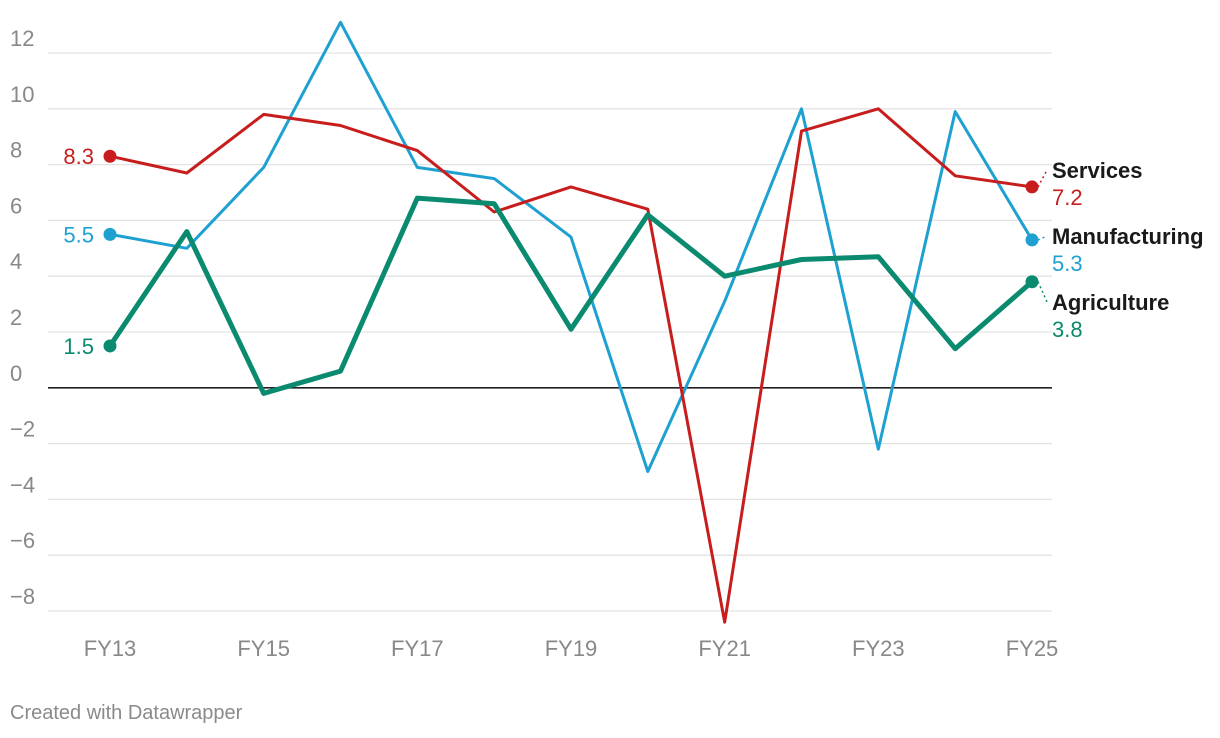 The height and width of the screenshot is (738, 1220). I want to click on footer-credit: Created with Datawrapper, so click(126, 713).